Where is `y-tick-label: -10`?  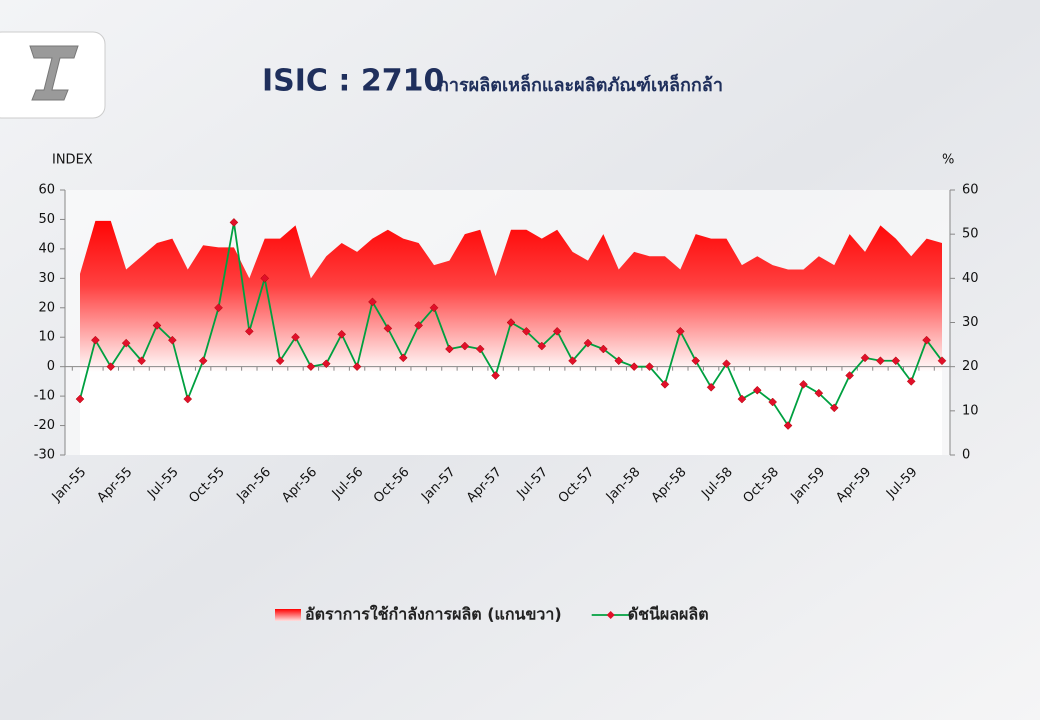 y-tick-label: -10 is located at coordinates (44, 396).